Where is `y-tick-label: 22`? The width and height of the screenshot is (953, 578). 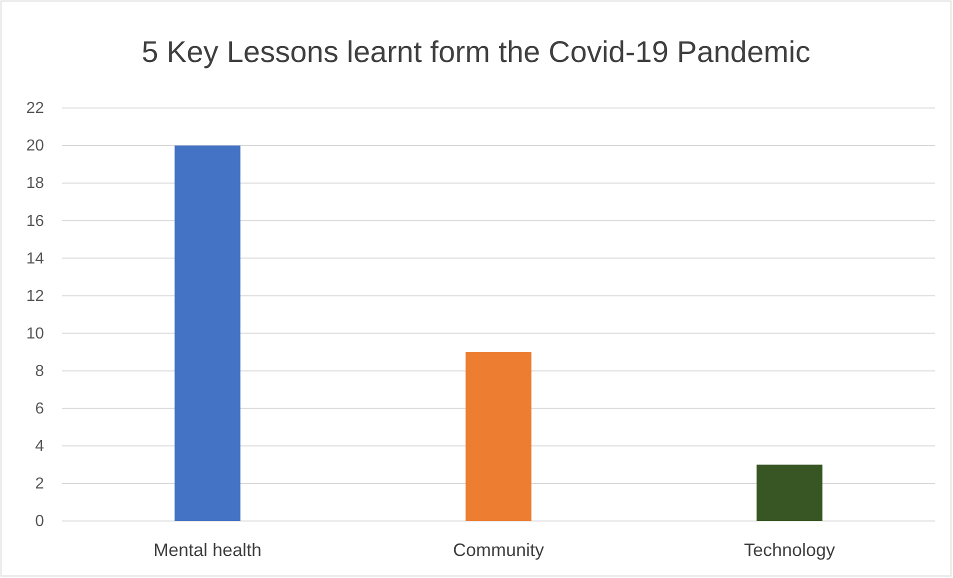 y-tick-label: 22 is located at coordinates (35, 109).